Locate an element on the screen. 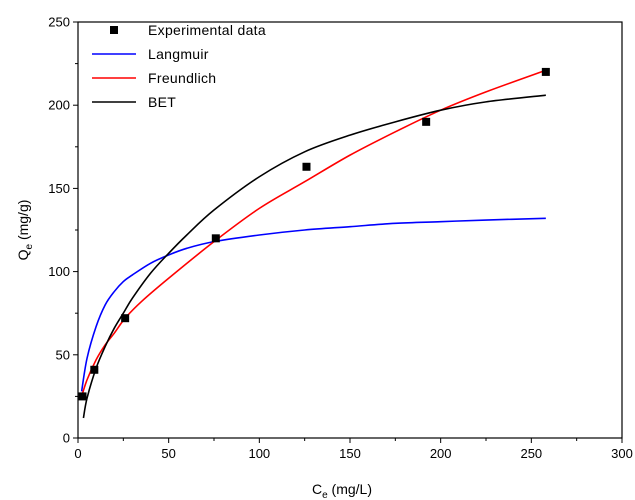  x-tick-label: 0 is located at coordinates (77, 453).